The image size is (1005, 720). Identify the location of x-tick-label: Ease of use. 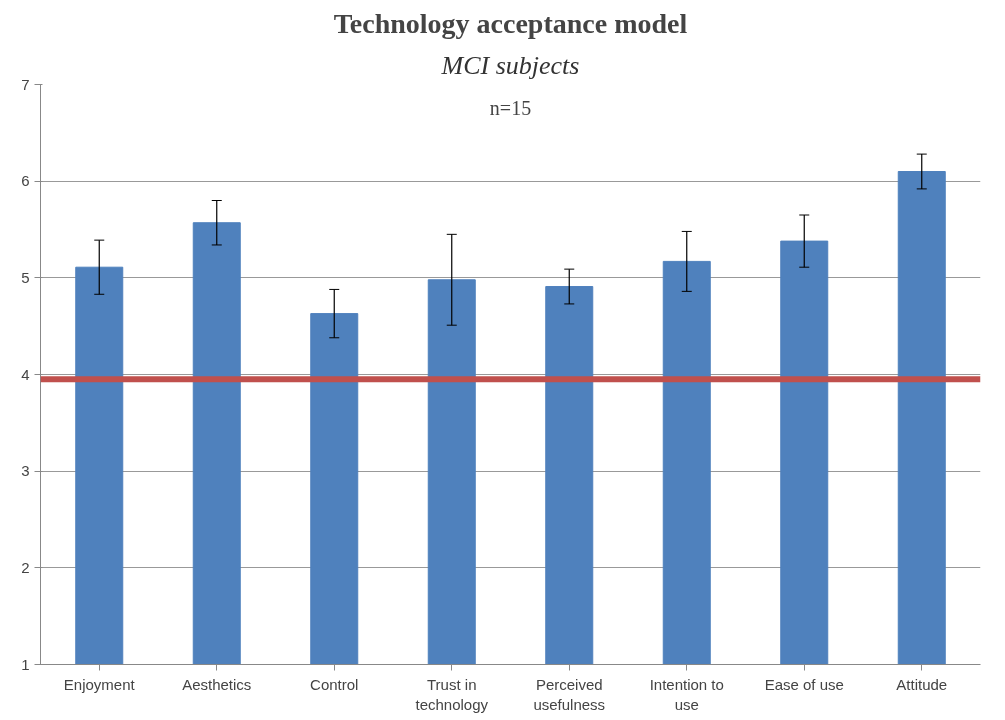
(804, 684).